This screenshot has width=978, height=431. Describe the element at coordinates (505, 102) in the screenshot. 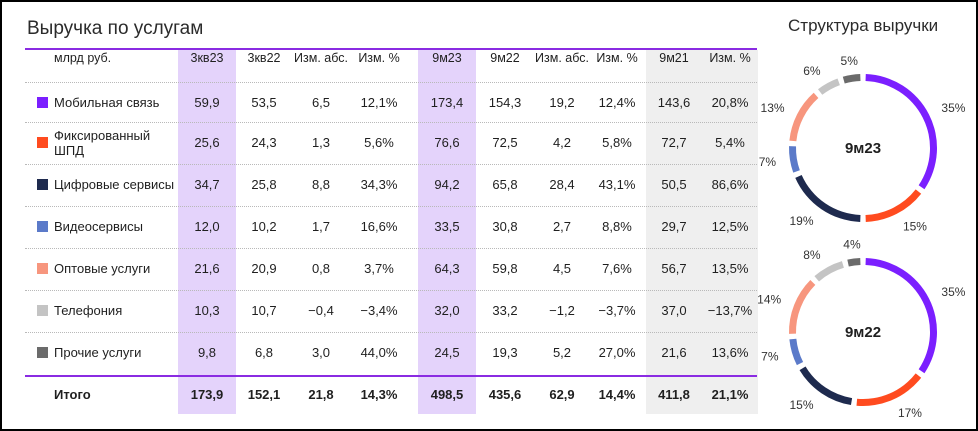

I see `table-cell: 154,3` at that location.